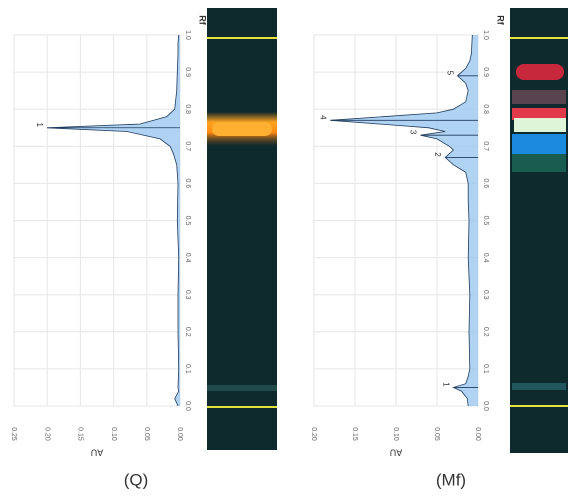 The width and height of the screenshot is (570, 500). I want to click on au-tick-label: 0.25, so click(13, 434).